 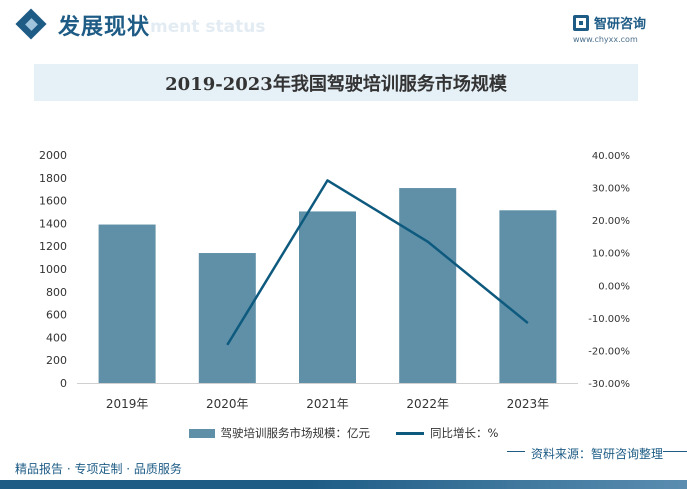 I want to click on right-axis-tick-label: 40.00%, so click(x=611, y=156).